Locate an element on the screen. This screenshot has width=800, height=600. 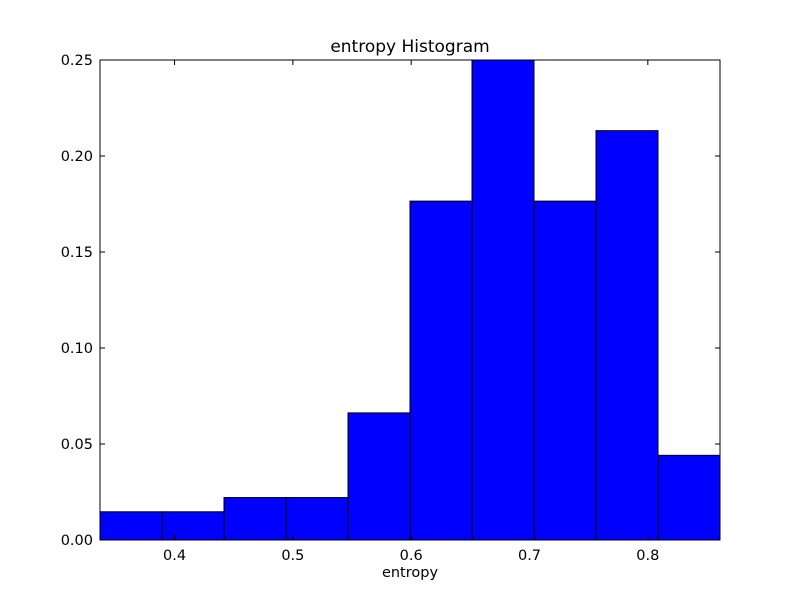
x-axis-title: entropy is located at coordinates (410, 573).